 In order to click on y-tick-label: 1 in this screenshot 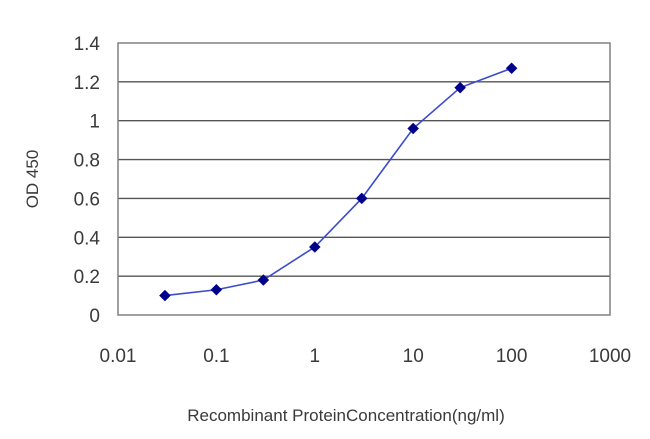, I will do `click(94, 122)`.